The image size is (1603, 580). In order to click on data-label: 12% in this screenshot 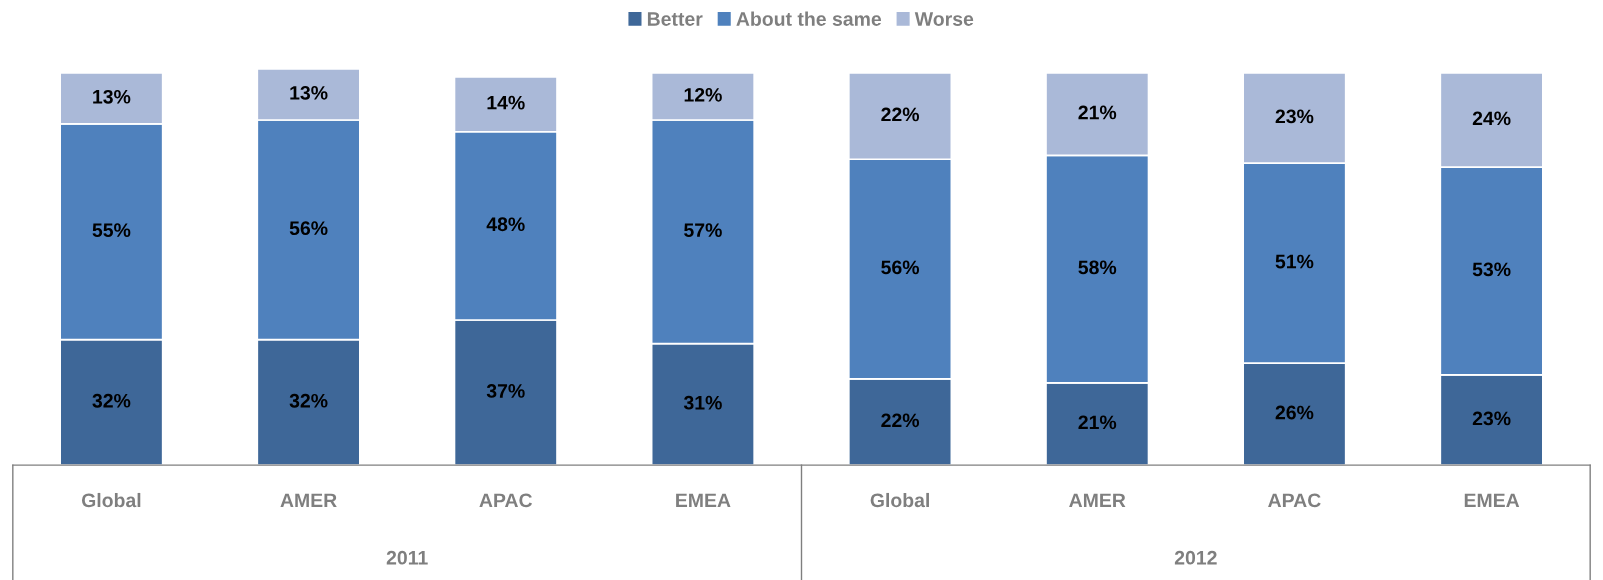, I will do `click(703, 94)`.